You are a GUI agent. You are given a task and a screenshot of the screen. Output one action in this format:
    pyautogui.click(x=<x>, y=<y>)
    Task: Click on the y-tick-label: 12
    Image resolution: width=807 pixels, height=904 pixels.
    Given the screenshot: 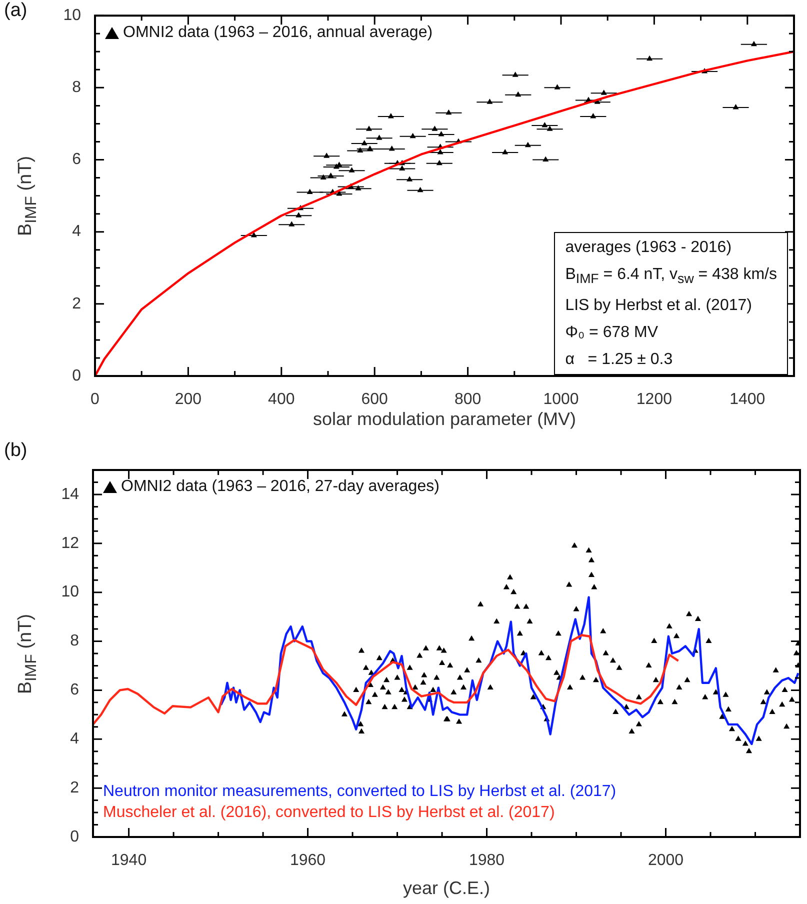 What is the action you would take?
    pyautogui.click(x=70, y=543)
    